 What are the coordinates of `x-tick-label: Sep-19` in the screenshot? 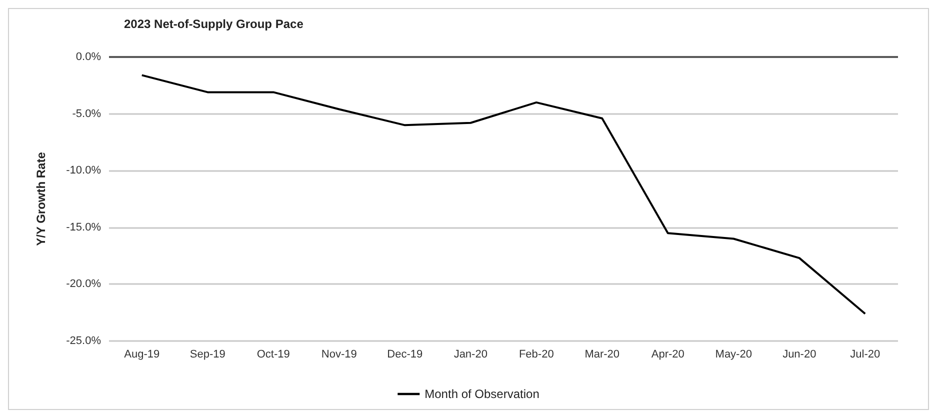 It's located at (208, 354).